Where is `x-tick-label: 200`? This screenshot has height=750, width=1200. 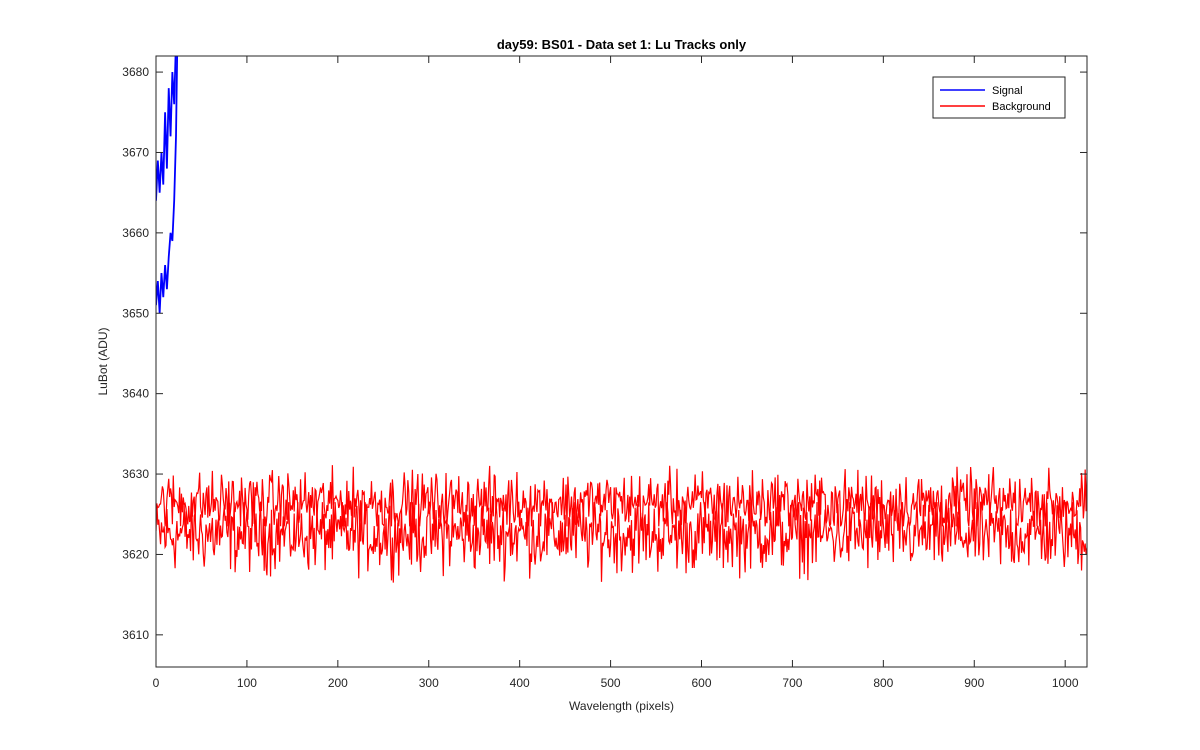 x-tick-label: 200 is located at coordinates (338, 683).